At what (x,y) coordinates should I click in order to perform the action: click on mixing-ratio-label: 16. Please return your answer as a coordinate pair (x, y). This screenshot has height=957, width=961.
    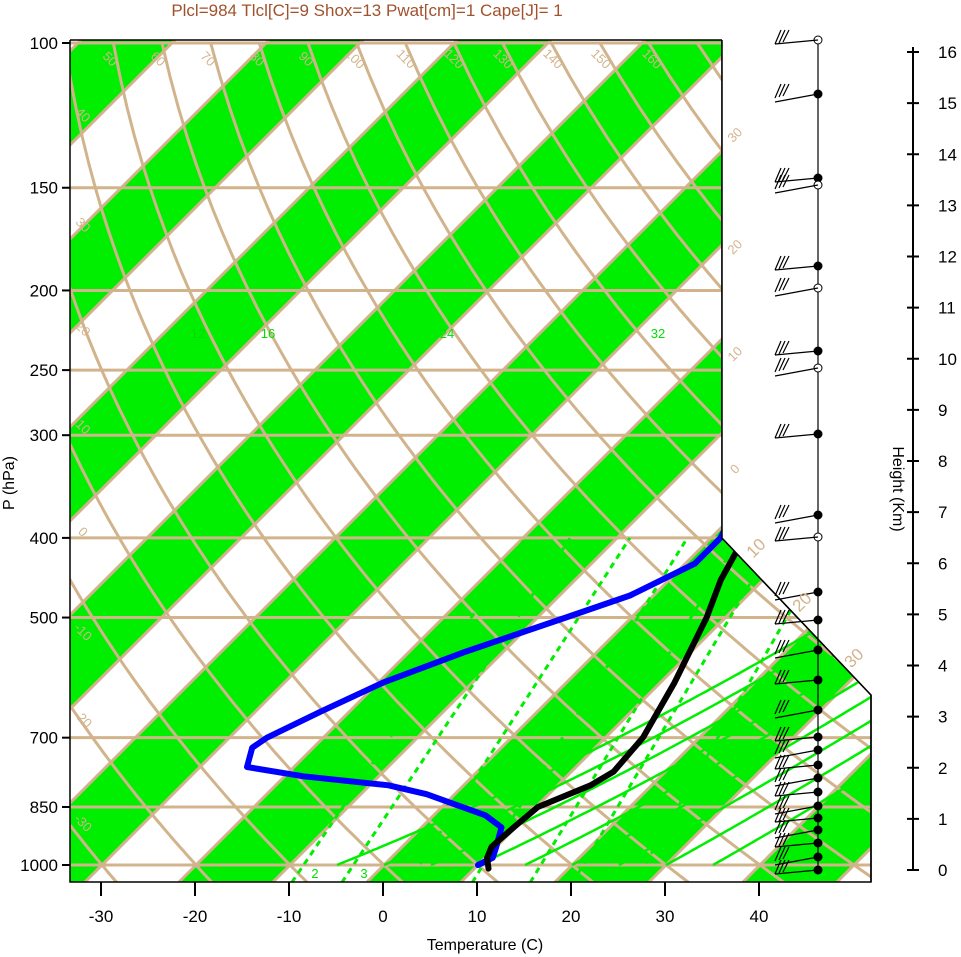
    Looking at the image, I should click on (268, 333).